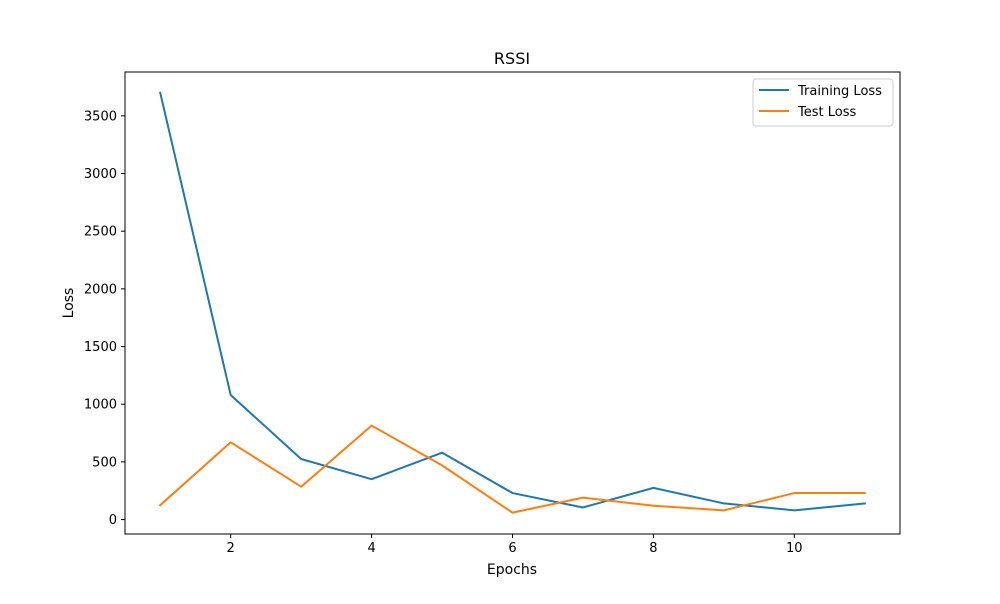 This screenshot has height=604, width=1000. Describe the element at coordinates (371, 548) in the screenshot. I see `x-tick-label: 4` at that location.